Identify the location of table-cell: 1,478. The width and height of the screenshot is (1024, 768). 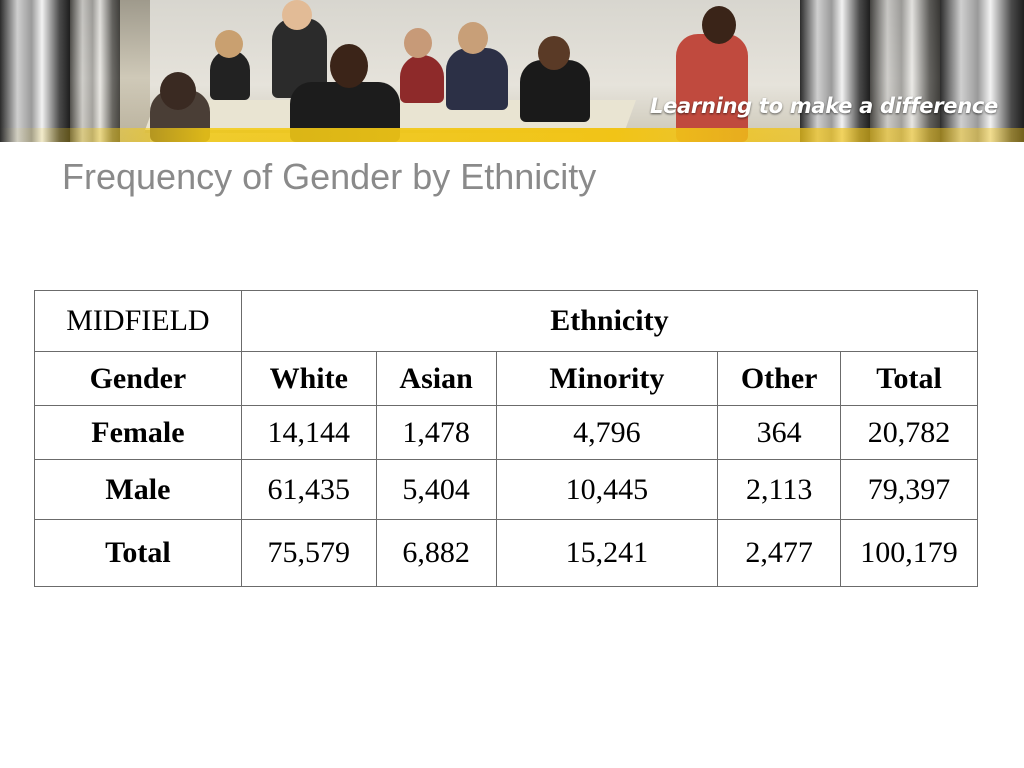
(436, 432).